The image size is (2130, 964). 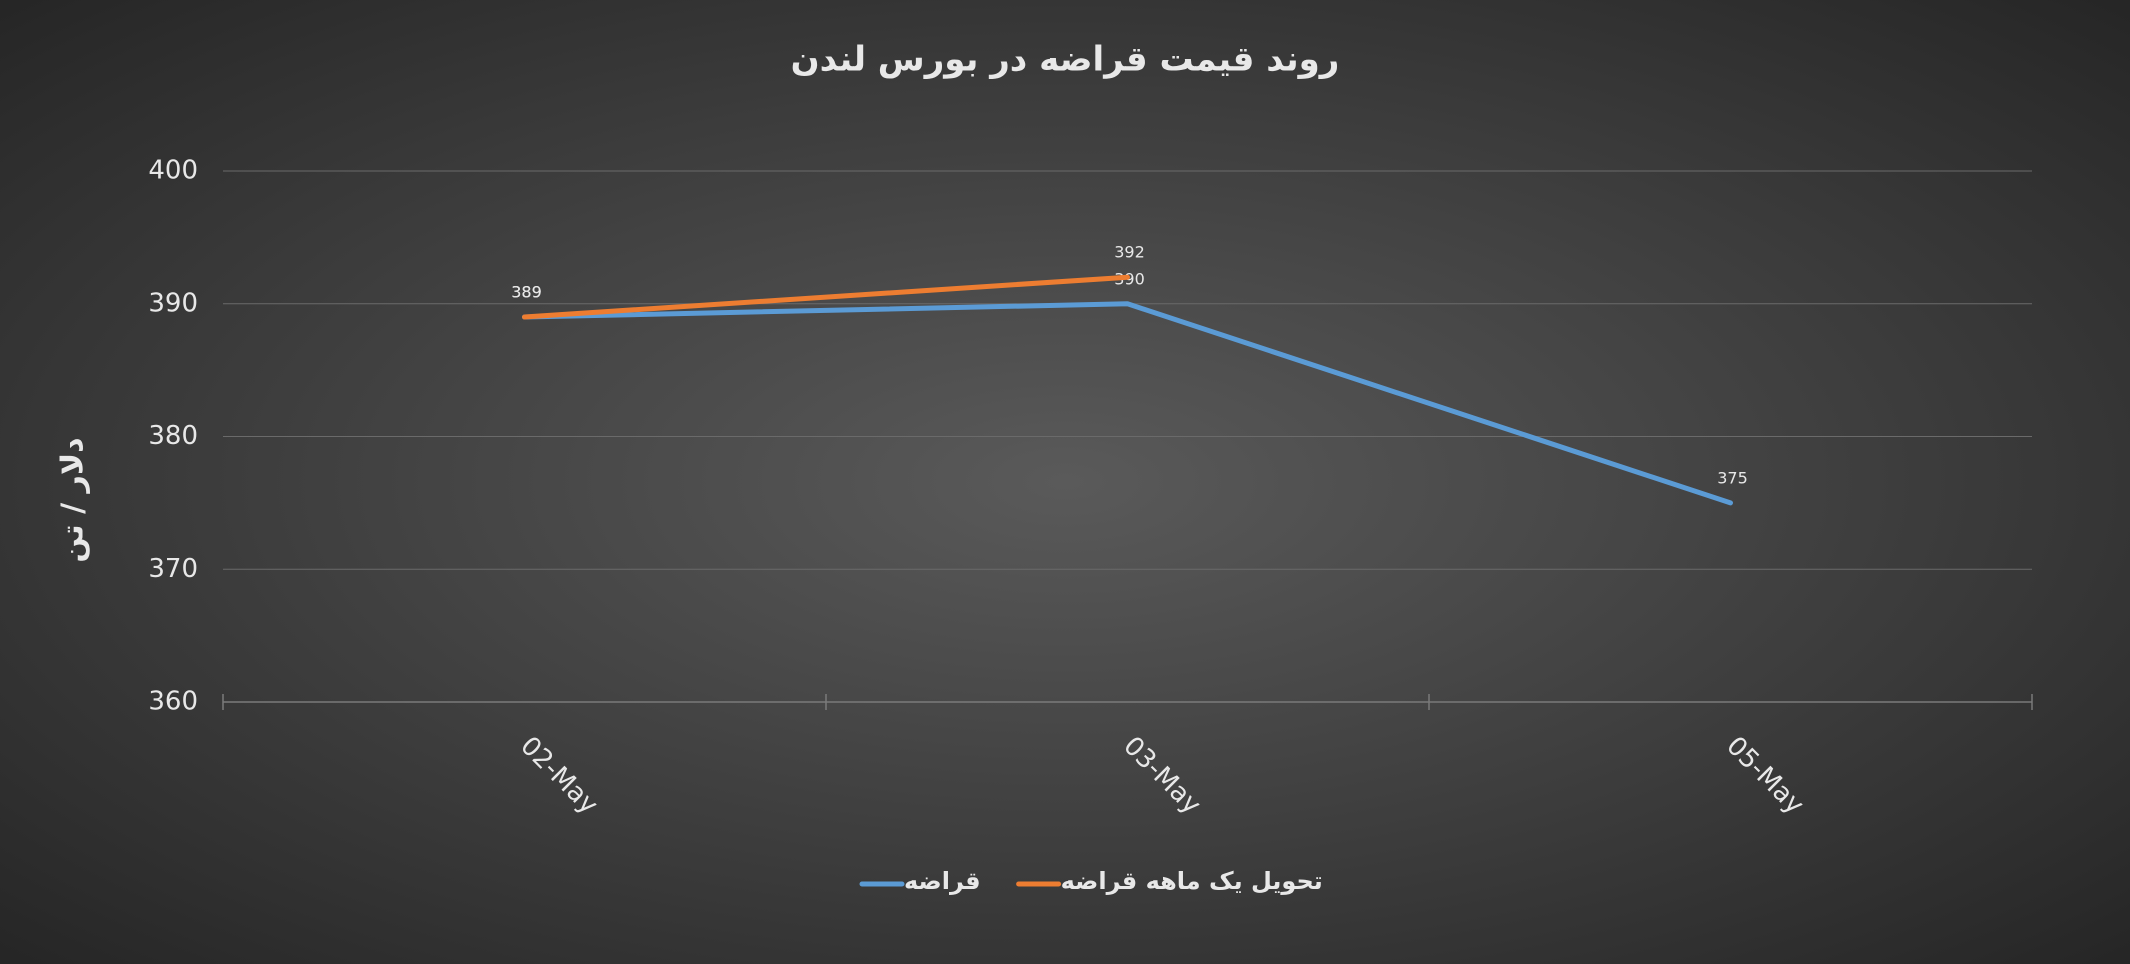 What do you see at coordinates (73, 499) in the screenshot?
I see `y-axis-label: دلار / تن` at bounding box center [73, 499].